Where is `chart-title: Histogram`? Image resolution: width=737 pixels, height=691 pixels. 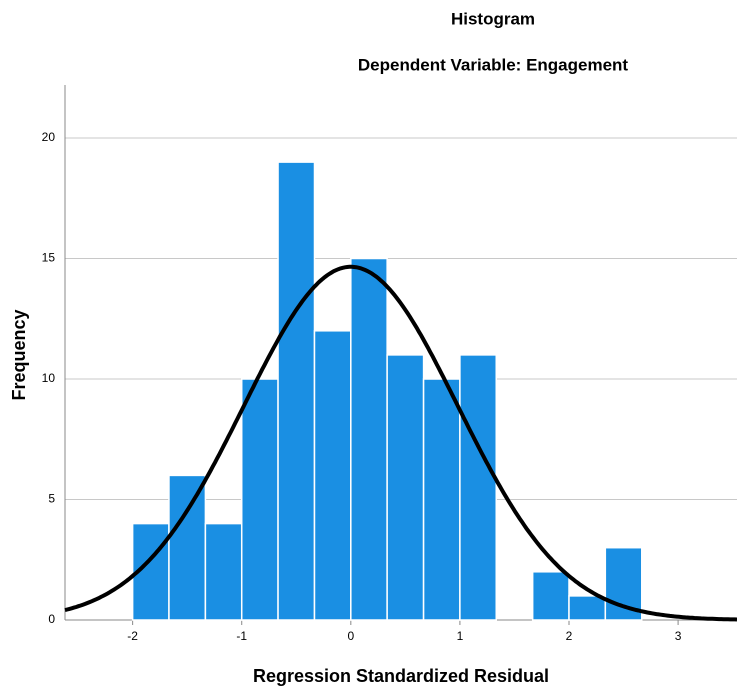 chart-title: Histogram is located at coordinates (493, 18).